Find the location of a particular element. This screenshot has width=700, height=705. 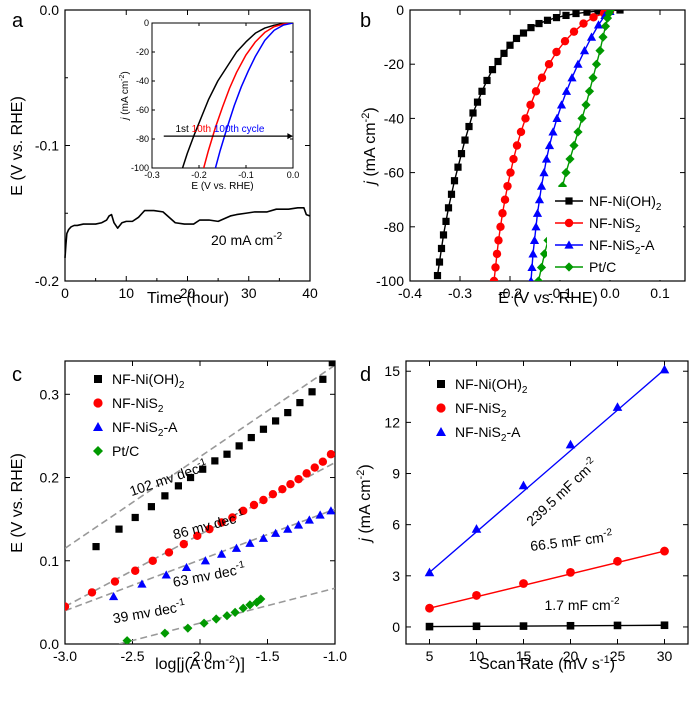

panel-d-legend-marker is located at coordinates (441, 384).